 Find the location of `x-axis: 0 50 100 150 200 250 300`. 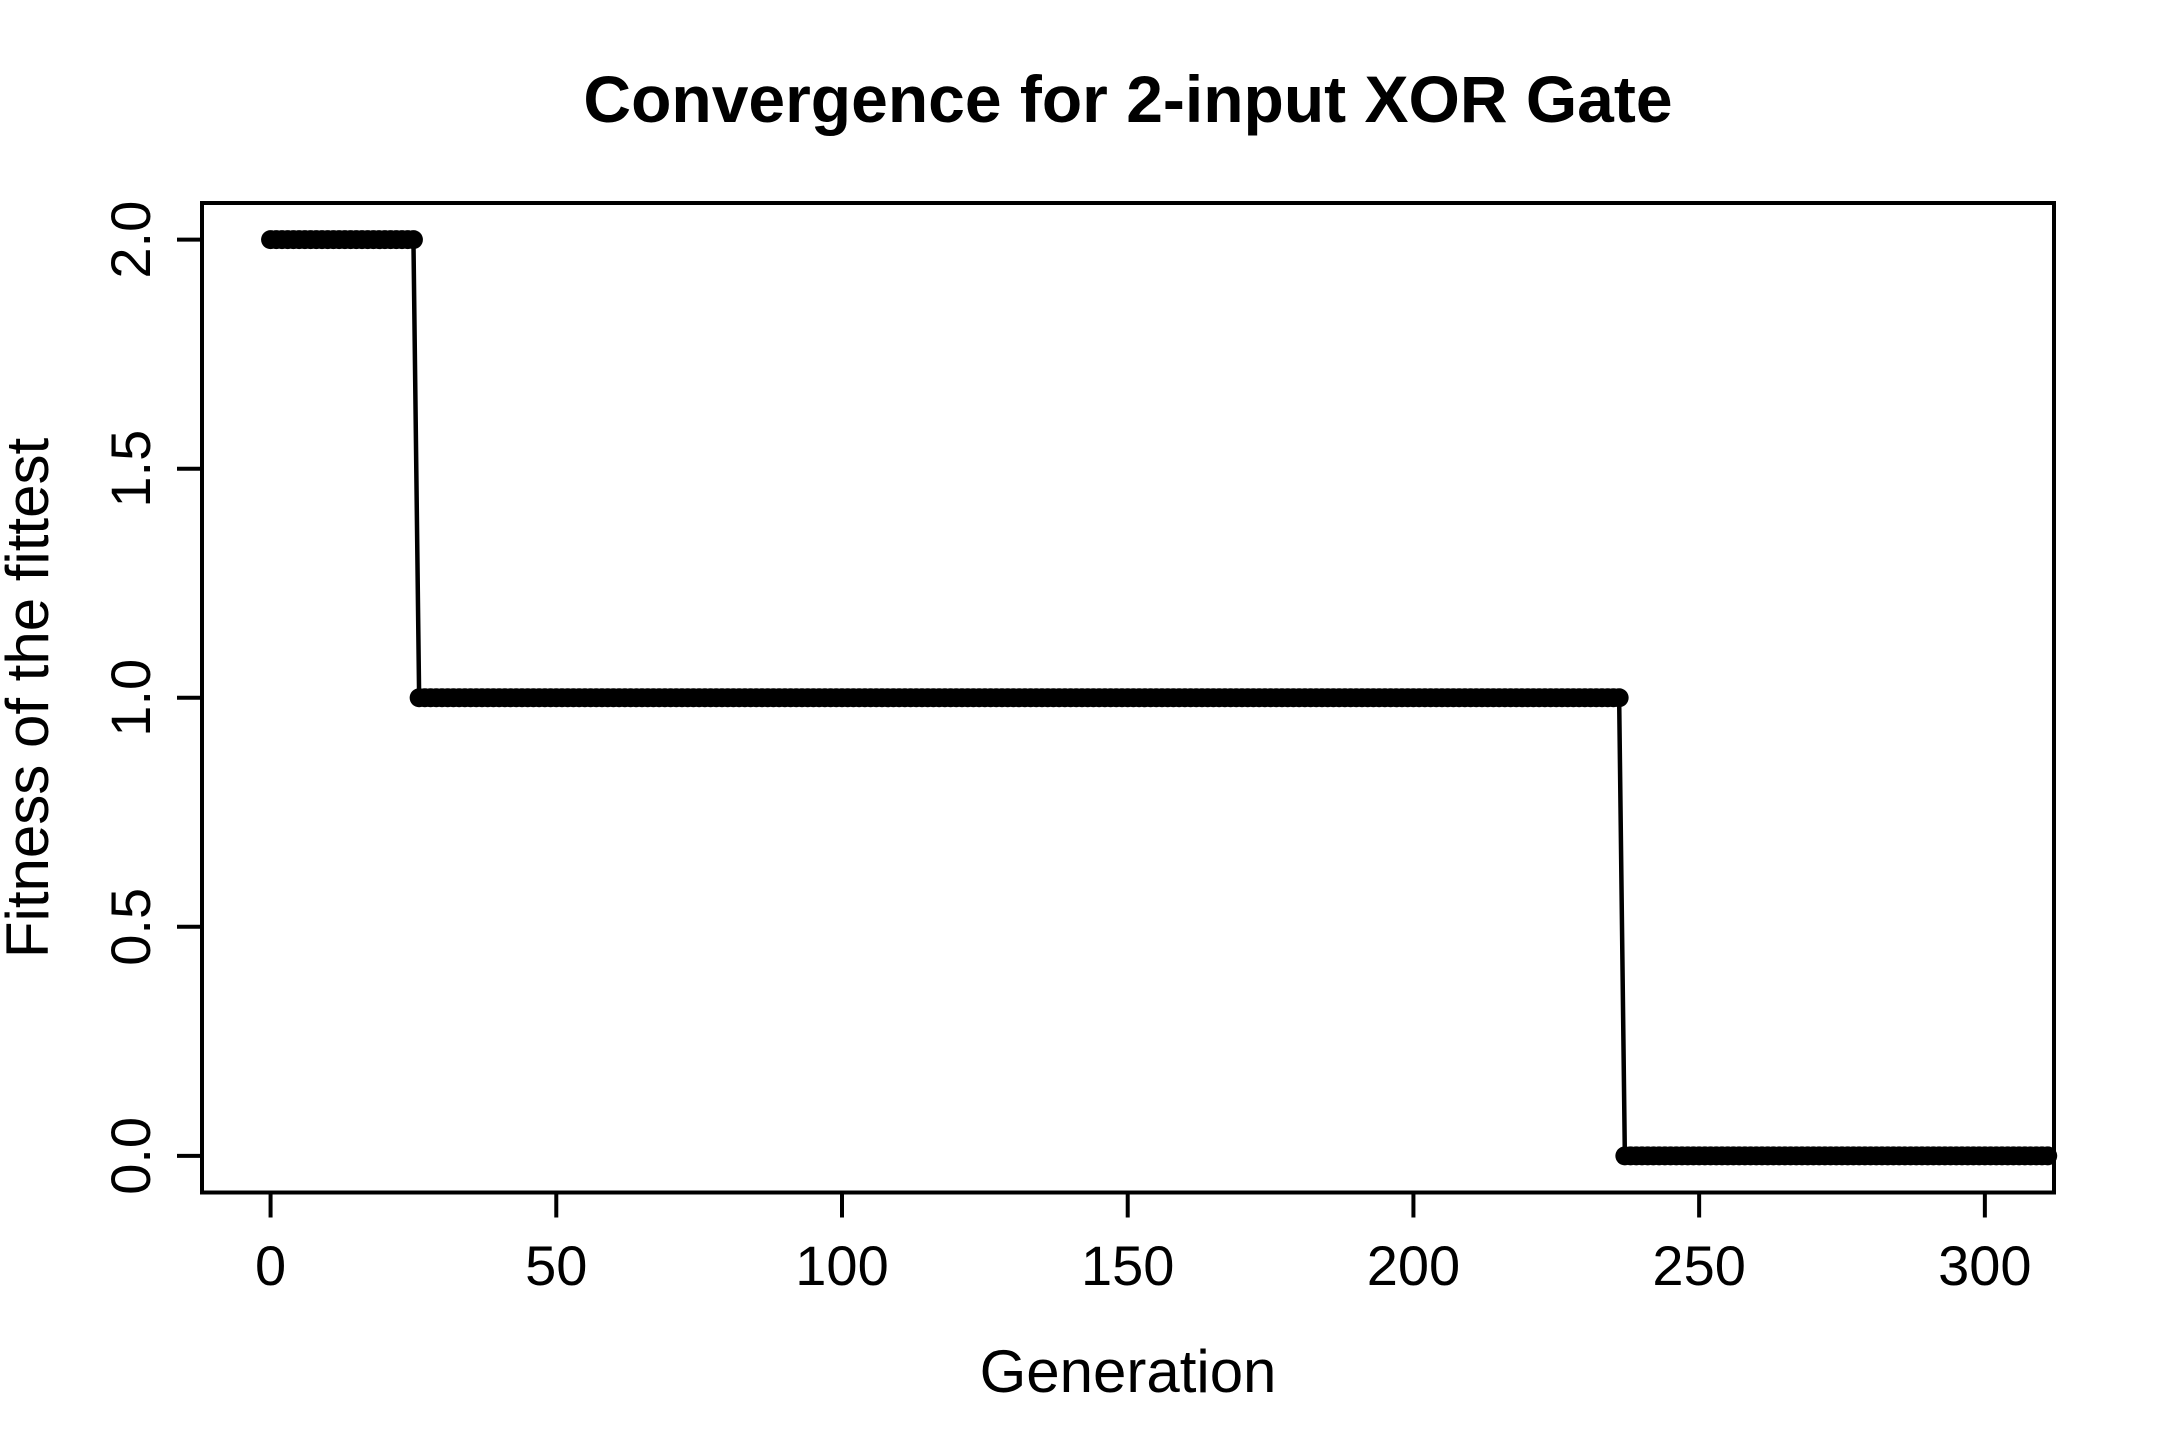

x-axis: 0 50 100 150 200 250 300 is located at coordinates (1143, 1244).